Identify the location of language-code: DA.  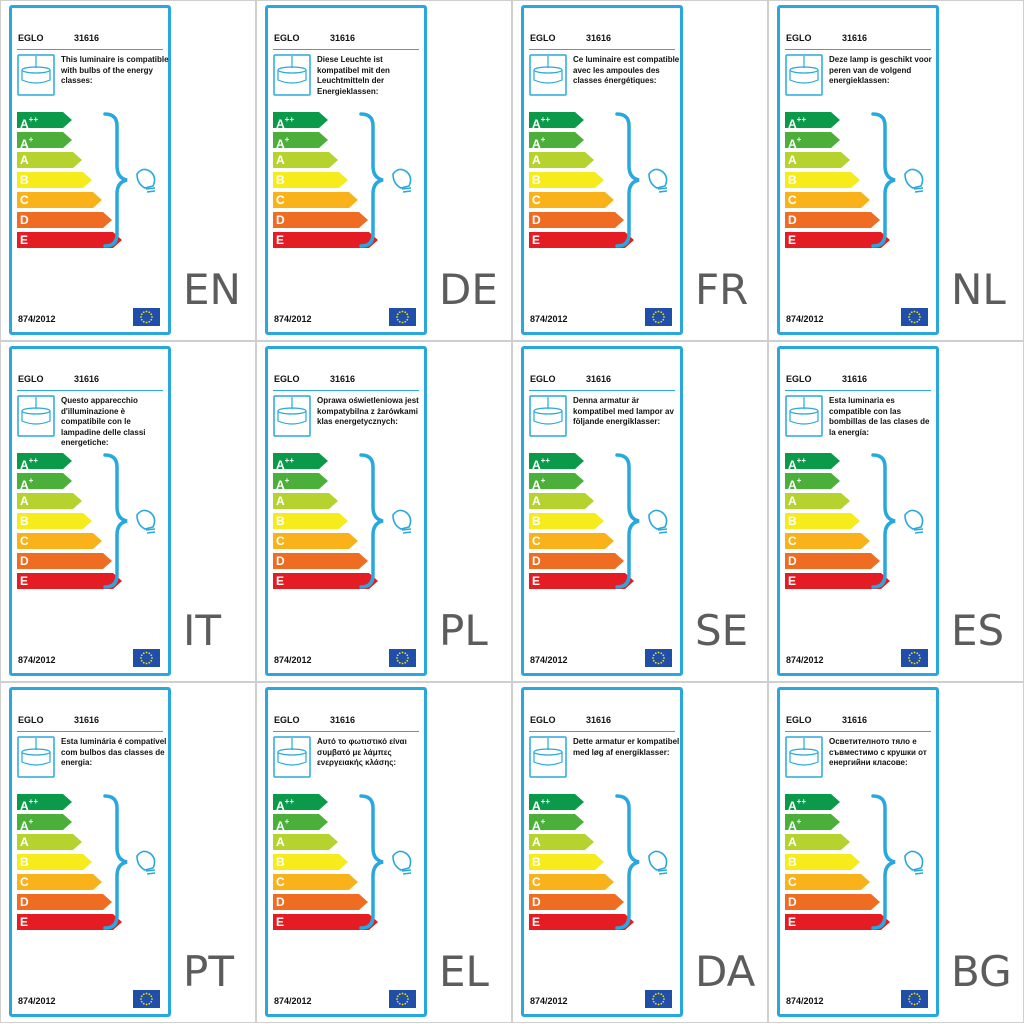
(725, 971).